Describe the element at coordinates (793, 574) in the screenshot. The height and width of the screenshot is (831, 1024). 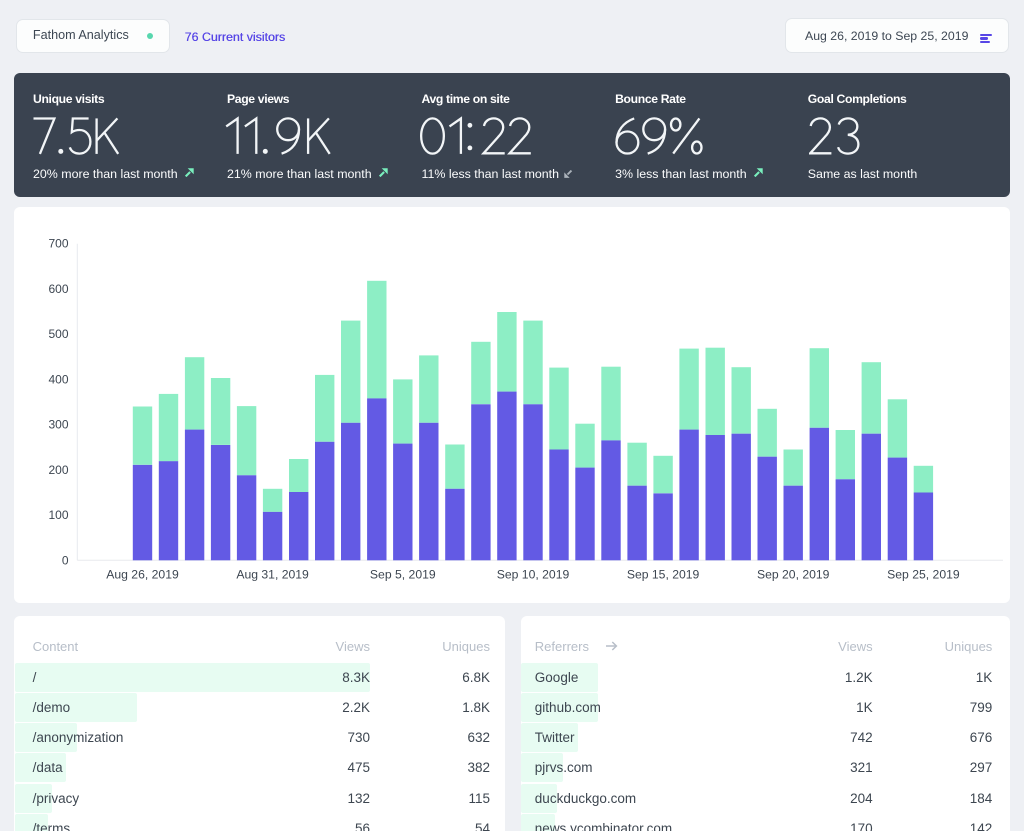
I see `svg-text: Sep 20, 2019` at that location.